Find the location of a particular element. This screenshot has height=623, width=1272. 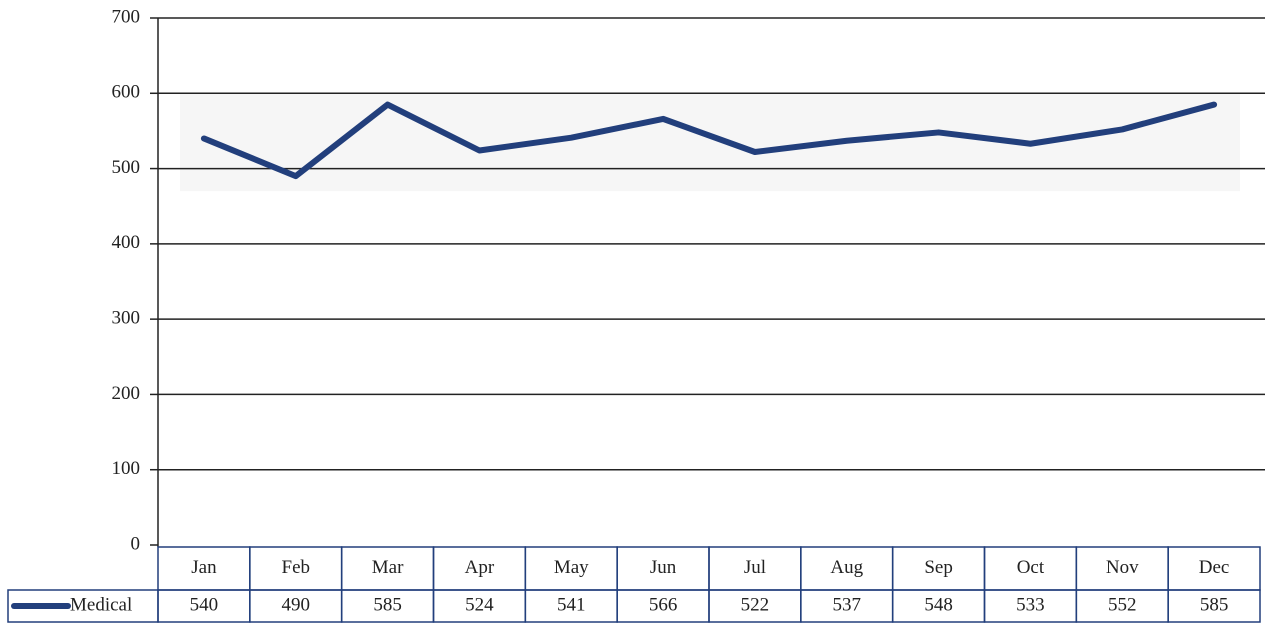

x-tick-label: Sep is located at coordinates (938, 567).